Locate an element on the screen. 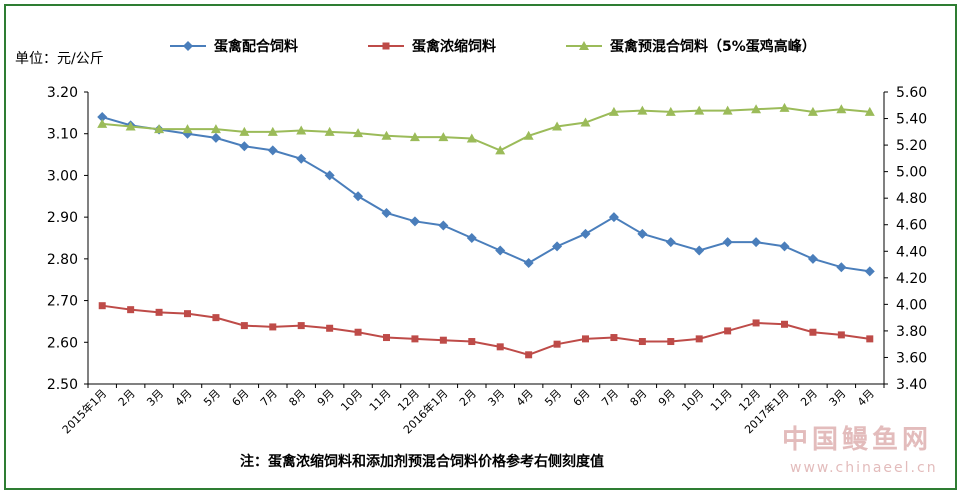 This screenshot has width=963, height=496. left-tick-label: 2.70 is located at coordinates (62, 302).